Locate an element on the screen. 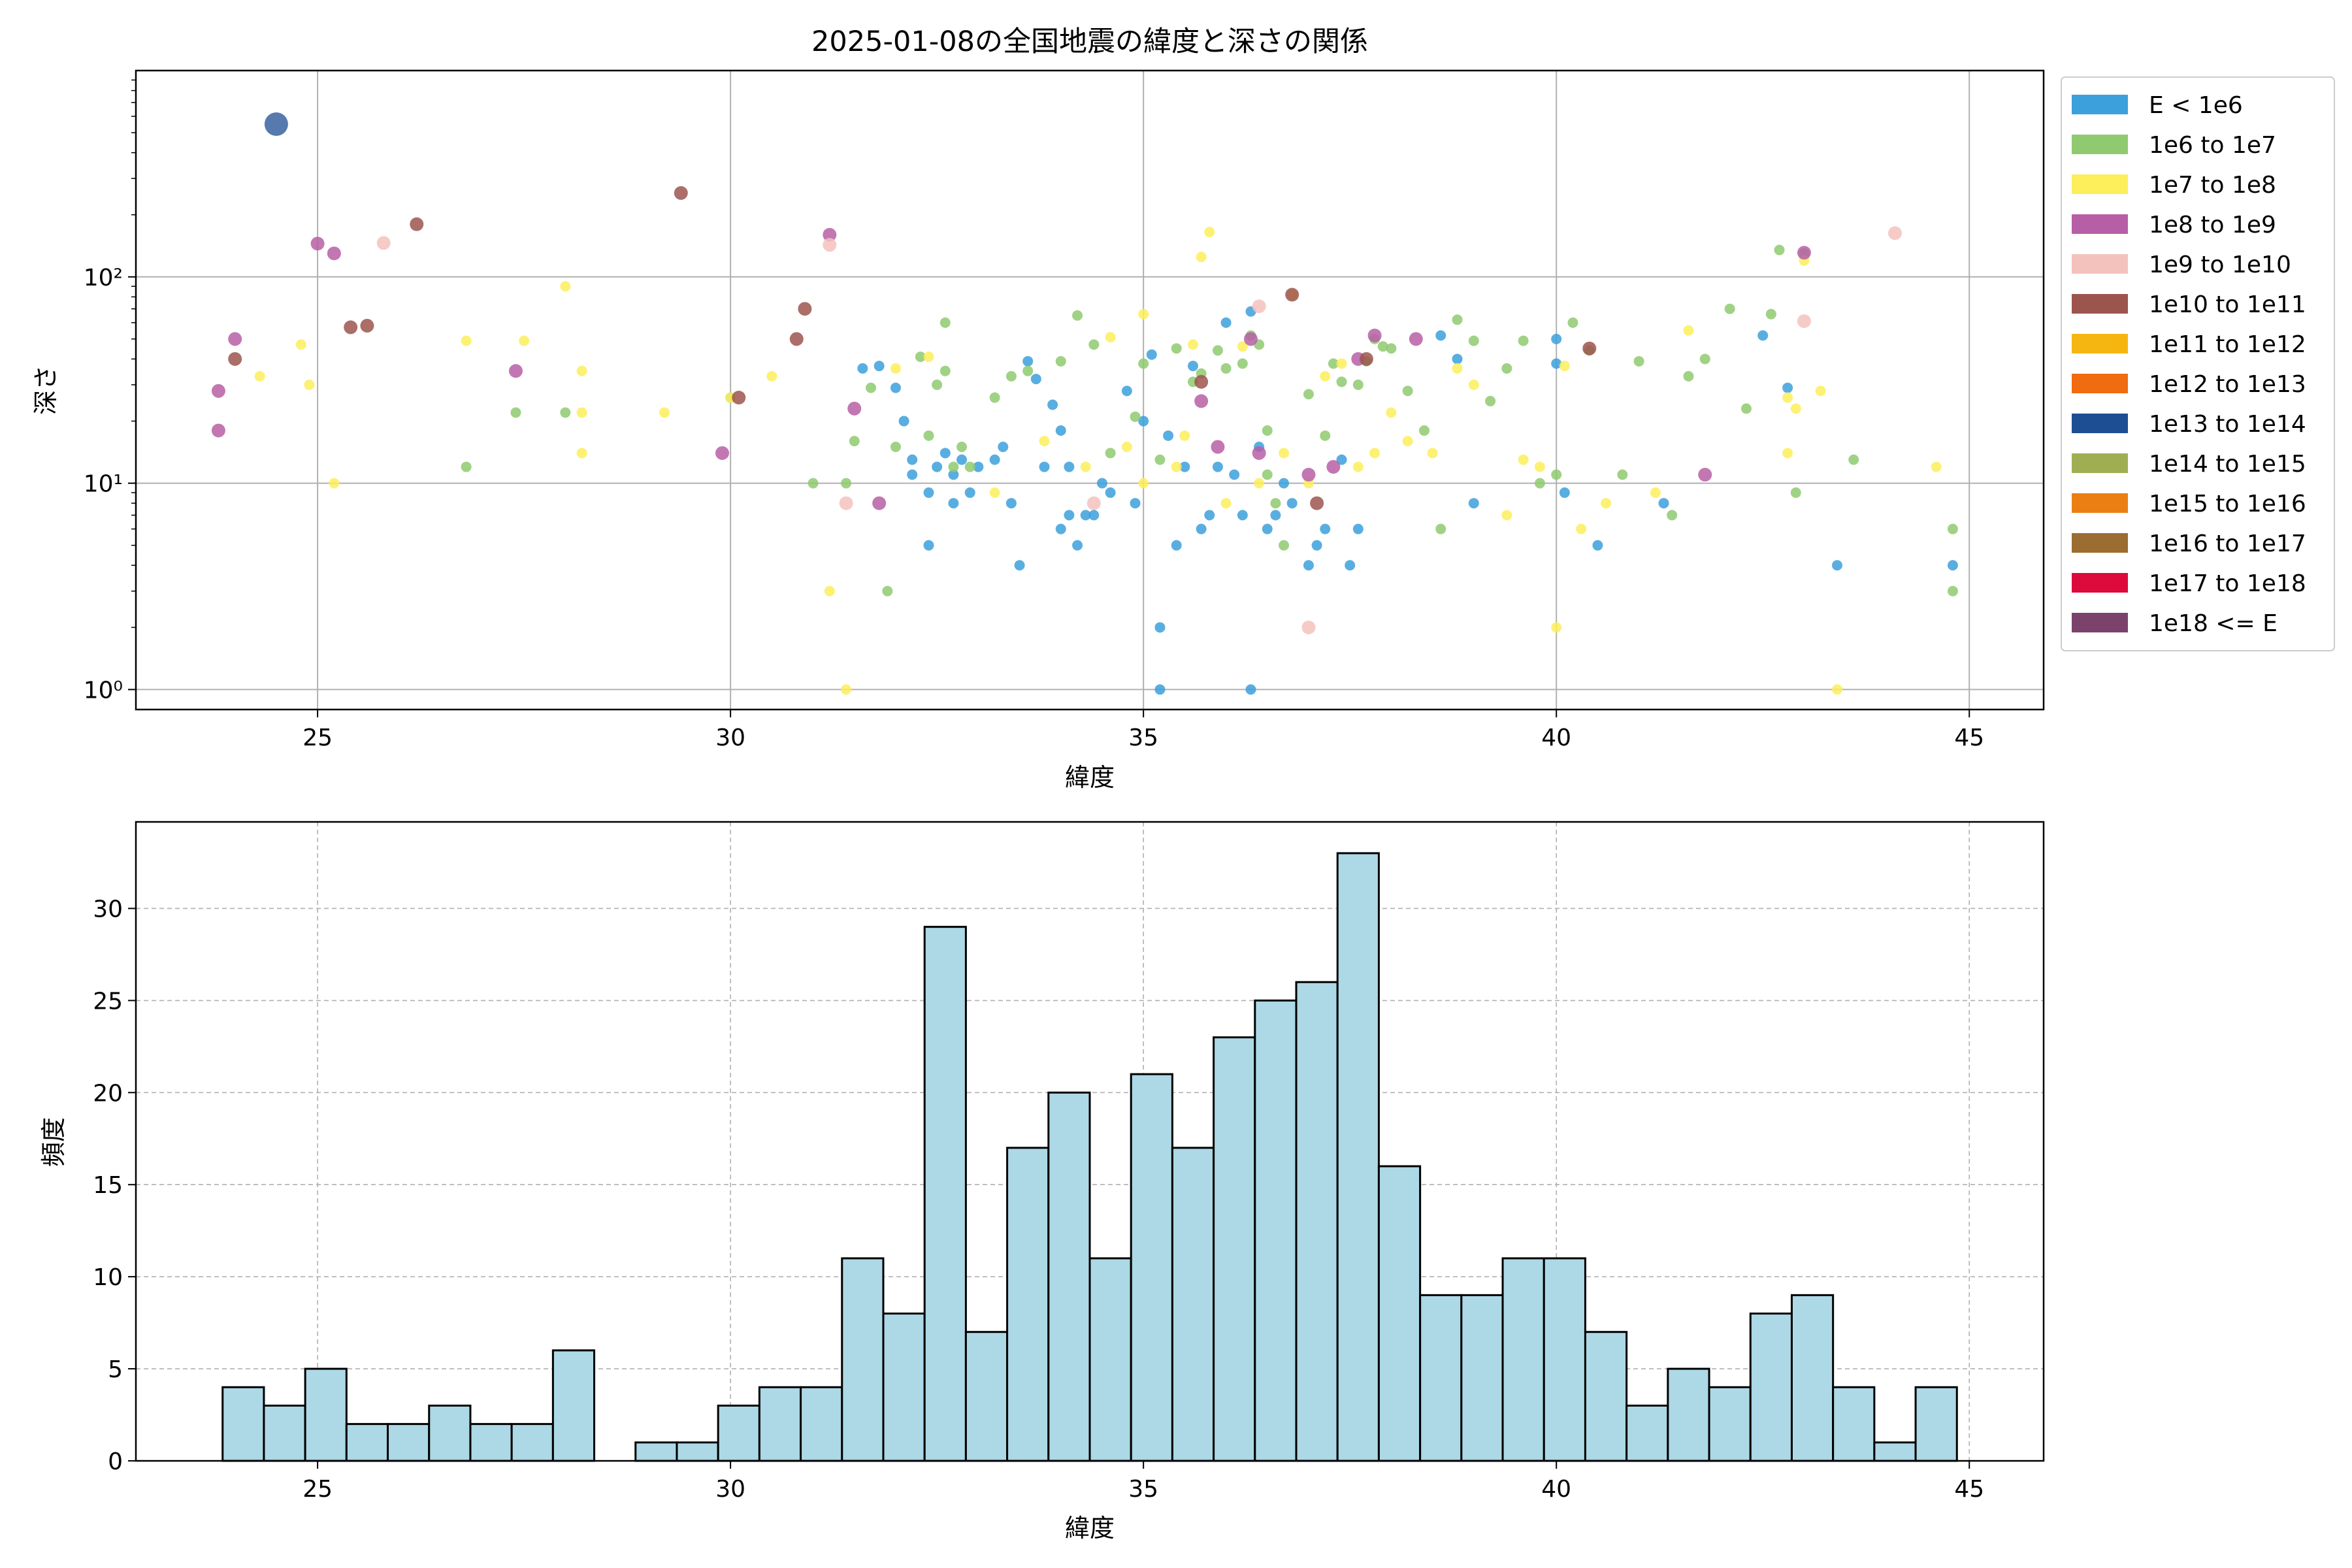 The width and height of the screenshot is (2352, 1568). legend-label: 1e9 to 1e10 is located at coordinates (2220, 265).